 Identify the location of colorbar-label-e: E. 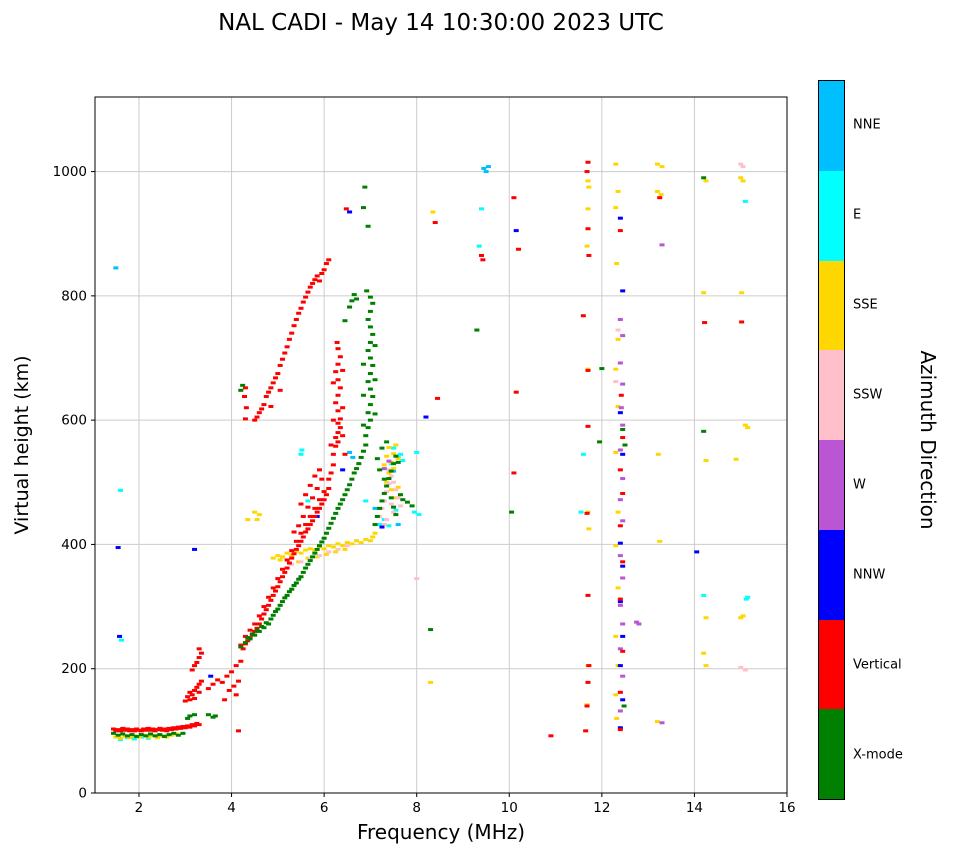
(857, 215).